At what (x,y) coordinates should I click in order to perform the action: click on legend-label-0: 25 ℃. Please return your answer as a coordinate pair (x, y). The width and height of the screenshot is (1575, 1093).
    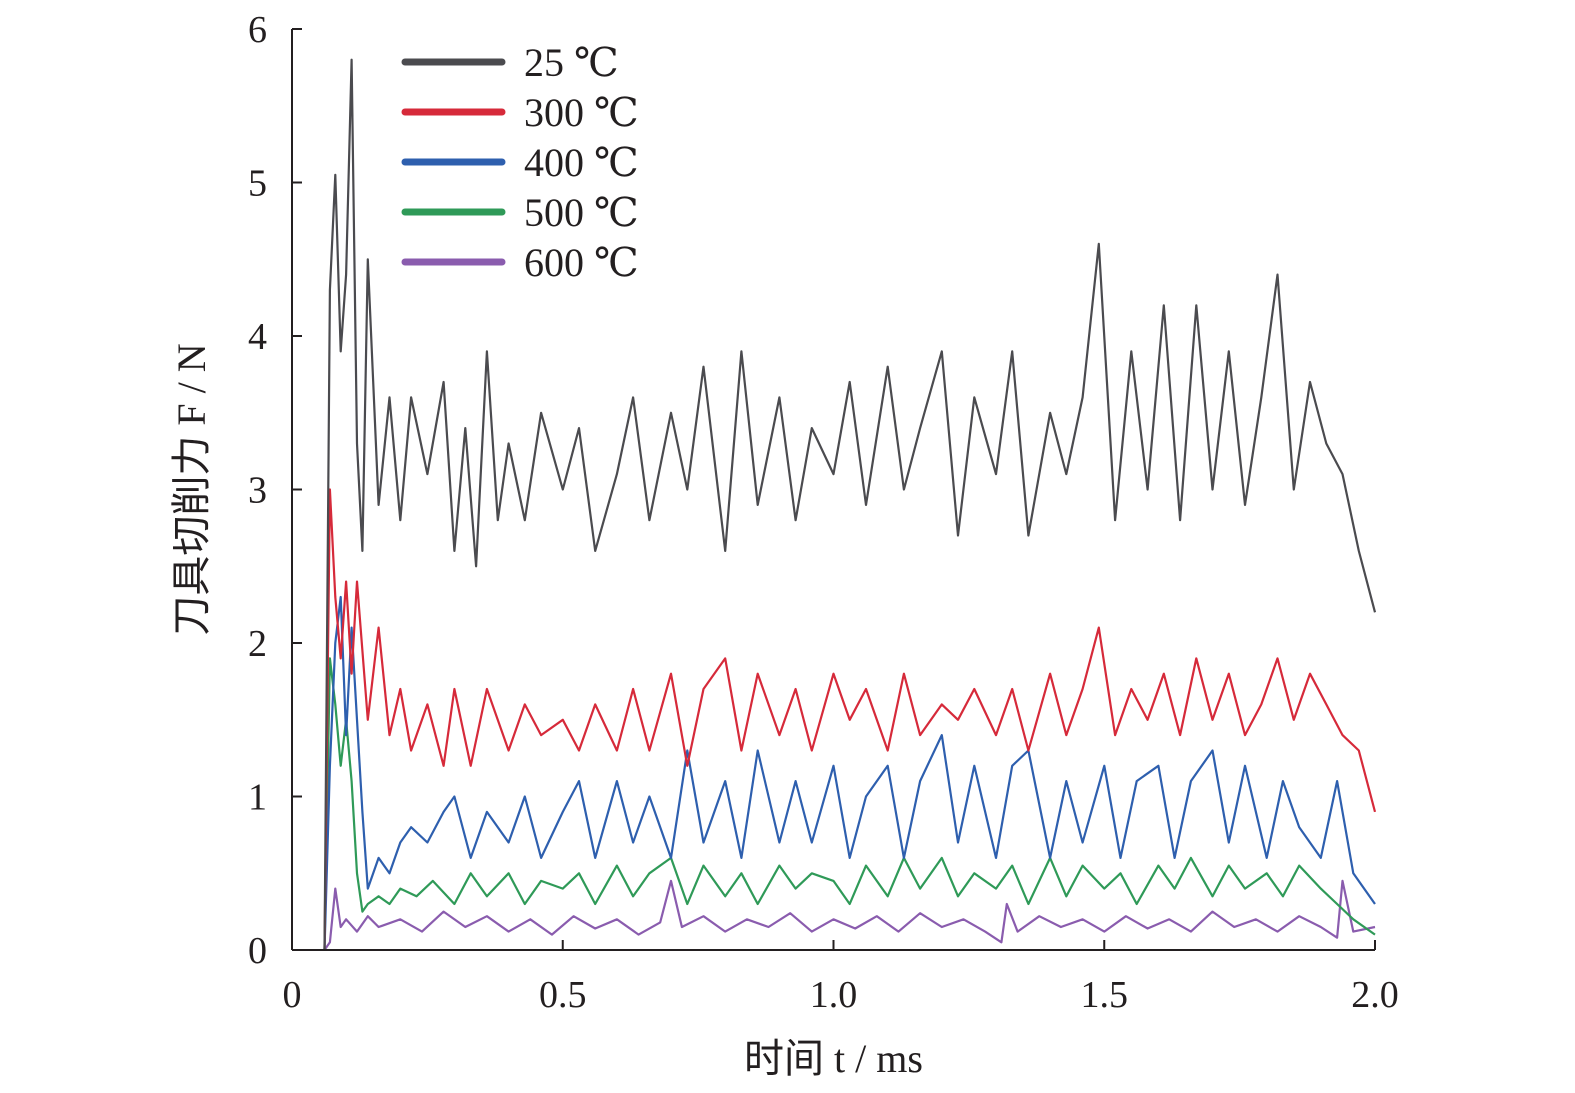
    Looking at the image, I should click on (571, 62).